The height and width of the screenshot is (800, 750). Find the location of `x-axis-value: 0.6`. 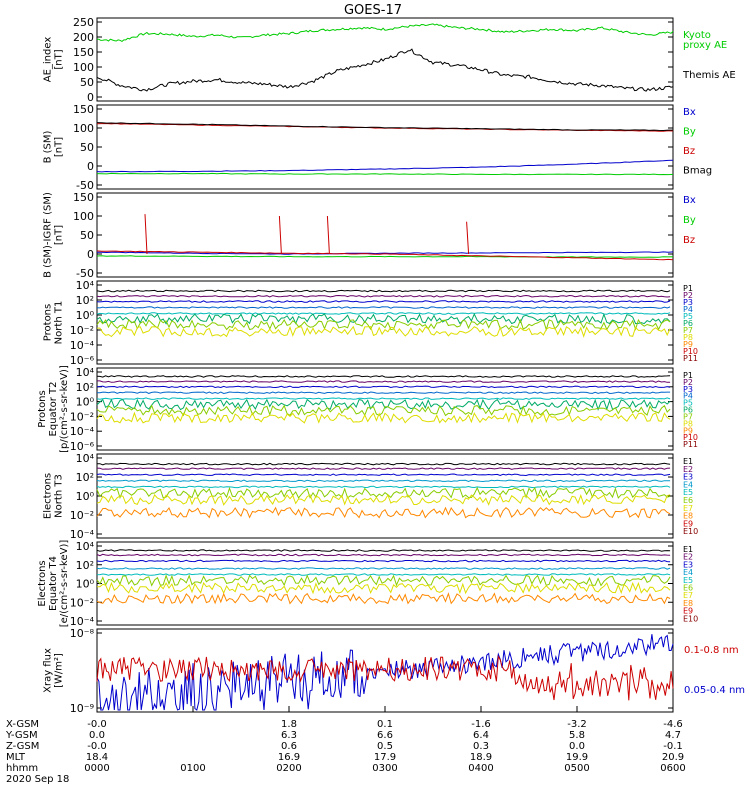

x-axis-value: 0.6 is located at coordinates (289, 746).